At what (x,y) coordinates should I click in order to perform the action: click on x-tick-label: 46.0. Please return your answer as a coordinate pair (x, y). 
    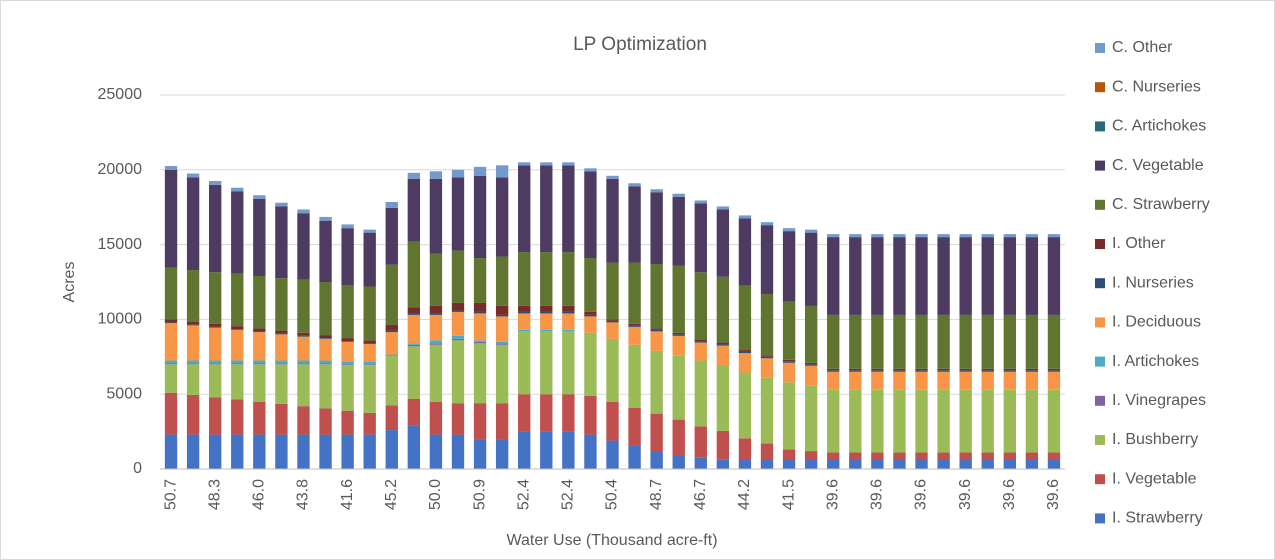
    Looking at the image, I should click on (259, 494).